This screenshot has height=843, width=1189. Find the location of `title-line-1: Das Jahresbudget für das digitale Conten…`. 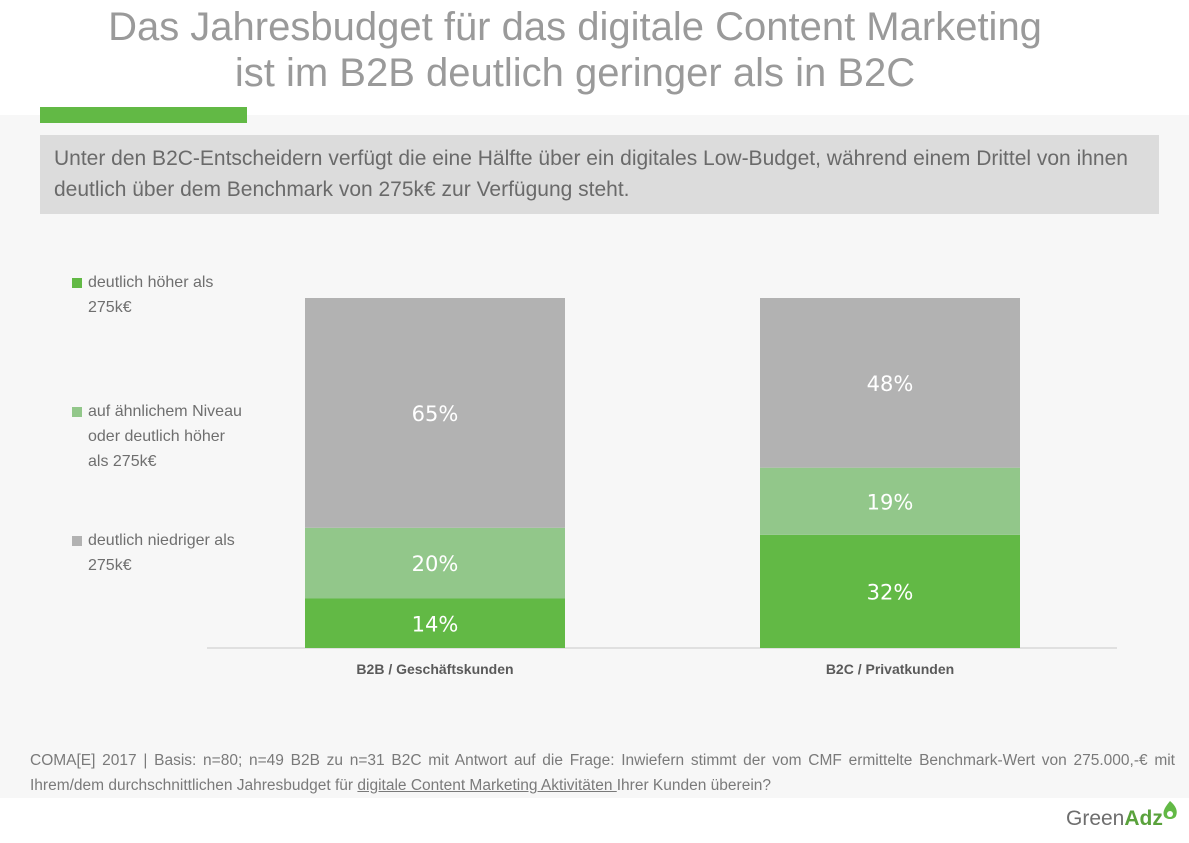

title-line-1: Das Jahresbudget für das digitale Conten… is located at coordinates (575, 27).